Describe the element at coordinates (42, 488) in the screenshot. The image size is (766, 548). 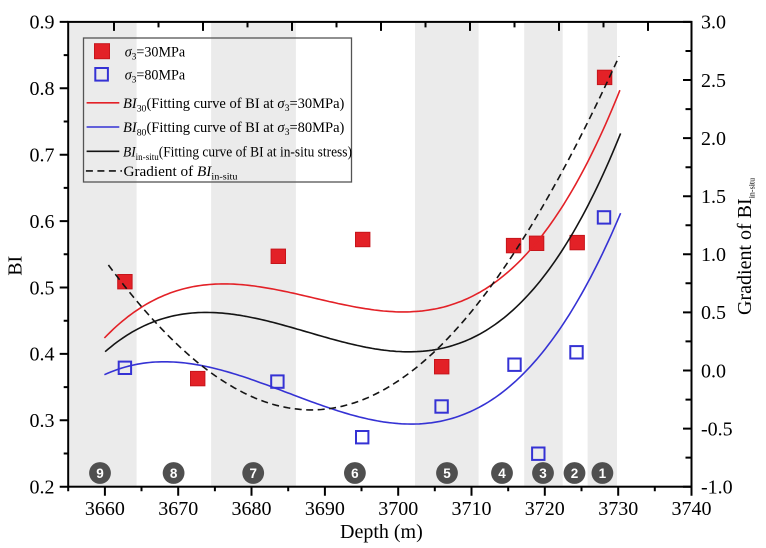
I see `svg-text: 0.2` at that location.